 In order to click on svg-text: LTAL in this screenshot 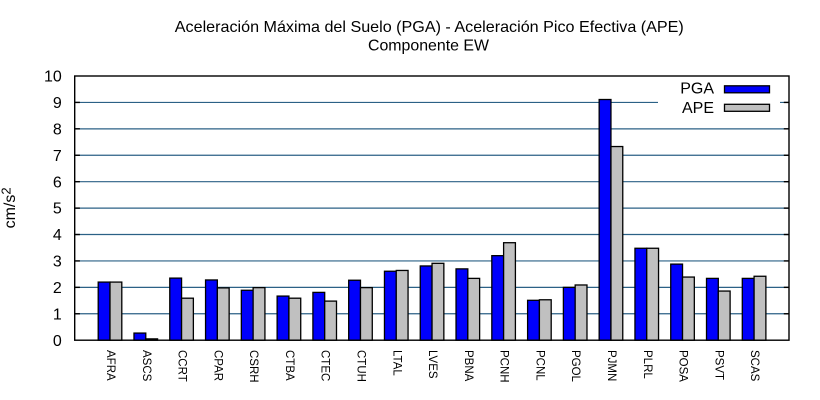, I will do `click(396, 363)`.